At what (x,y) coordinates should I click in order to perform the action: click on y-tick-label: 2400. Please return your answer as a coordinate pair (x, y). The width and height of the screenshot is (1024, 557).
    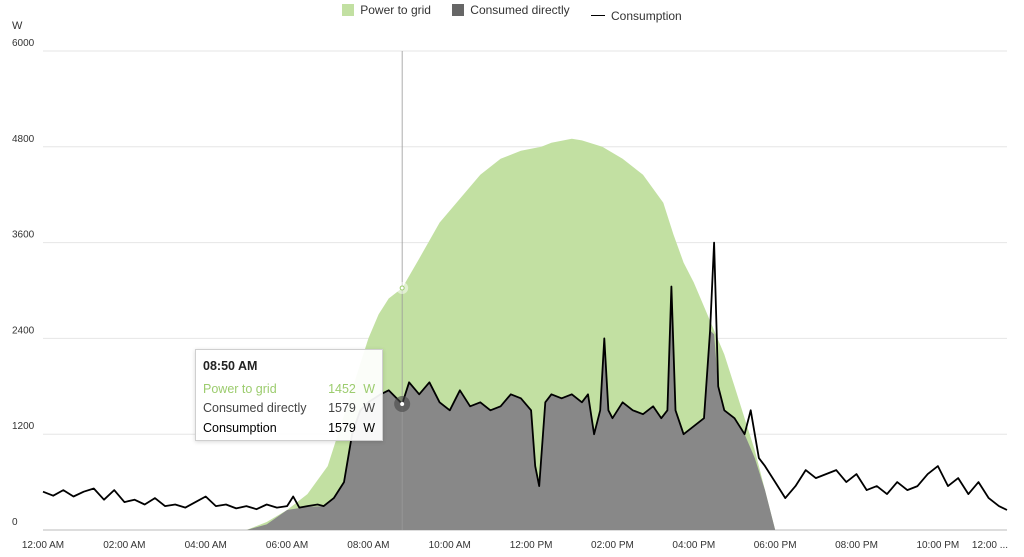
    Looking at the image, I should click on (23, 330).